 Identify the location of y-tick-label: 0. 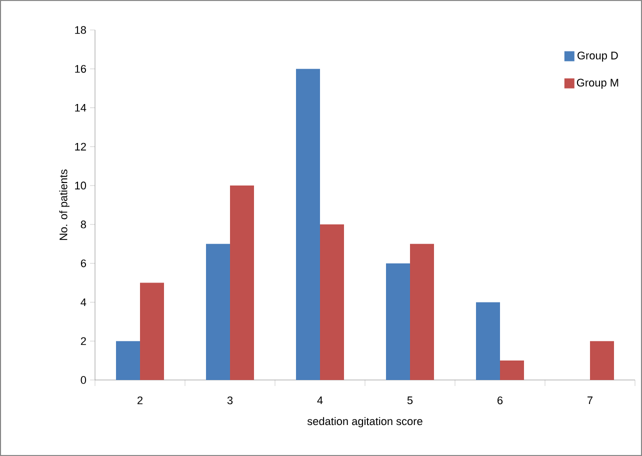
(83, 380).